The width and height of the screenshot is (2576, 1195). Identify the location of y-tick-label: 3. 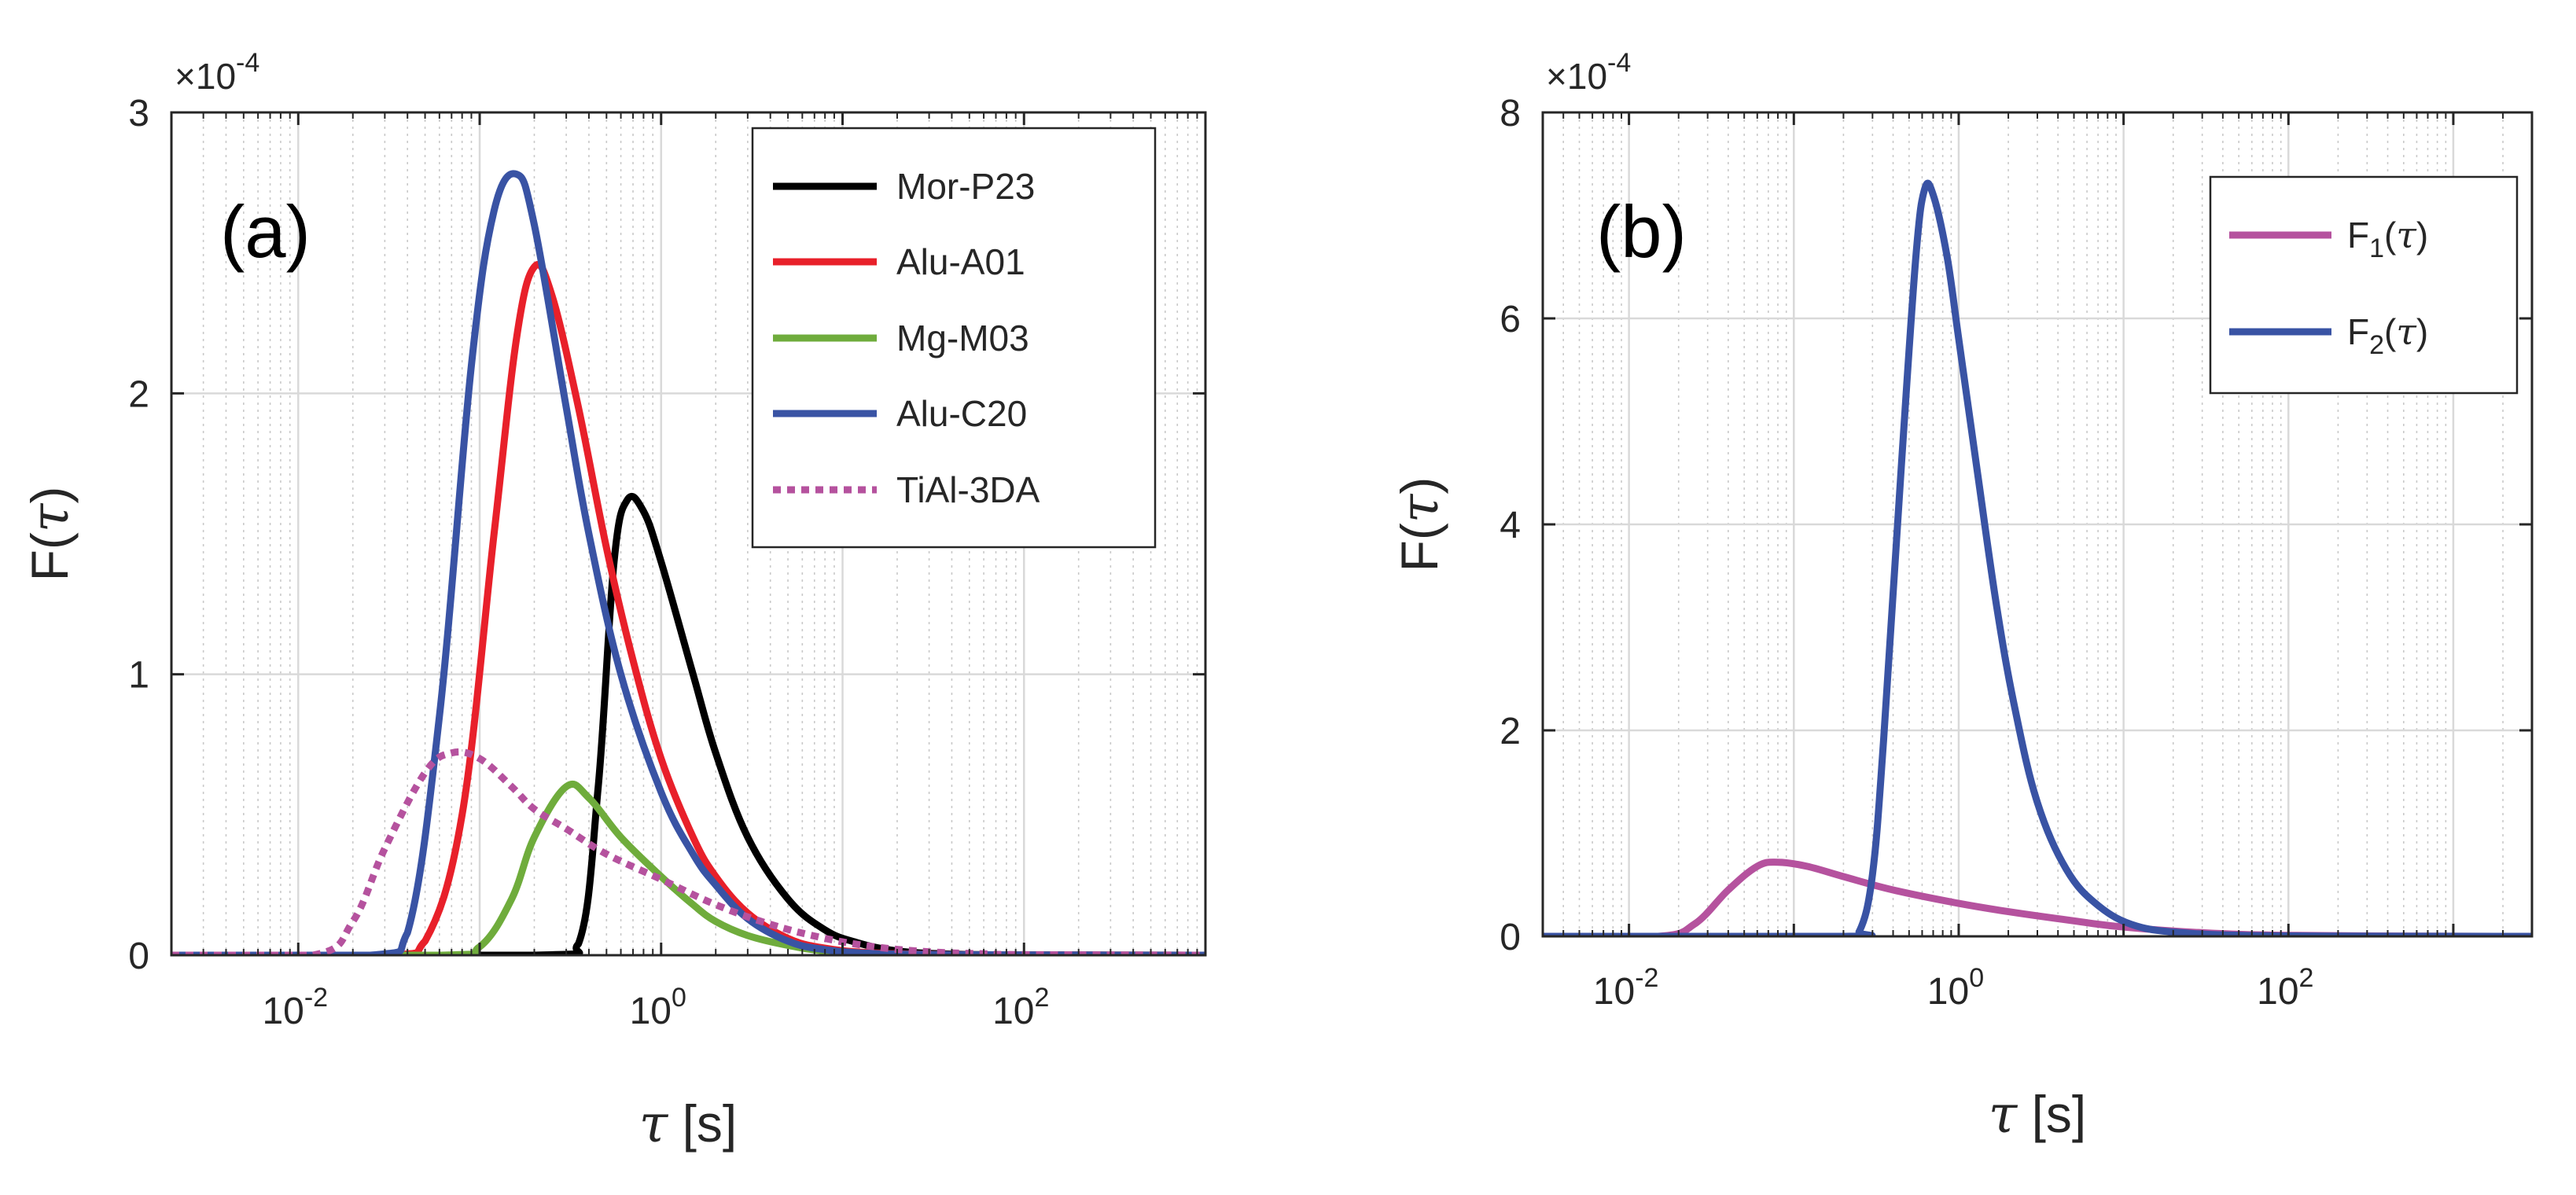
(138, 113).